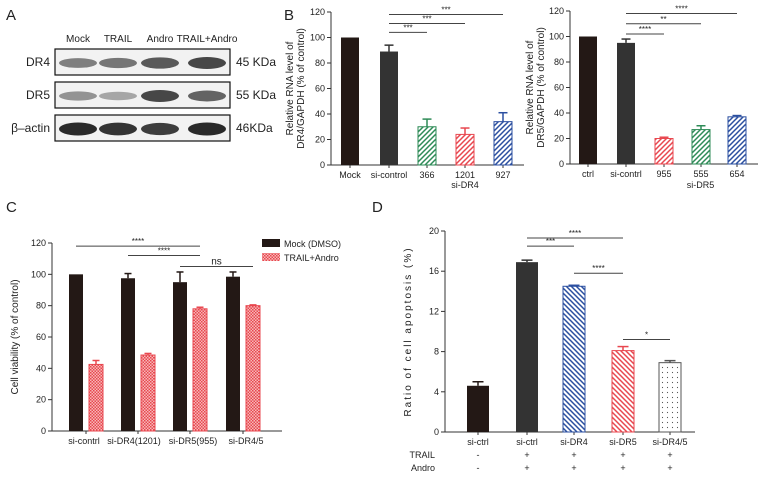  I want to click on x-tick-label: si-control, so click(389, 175).